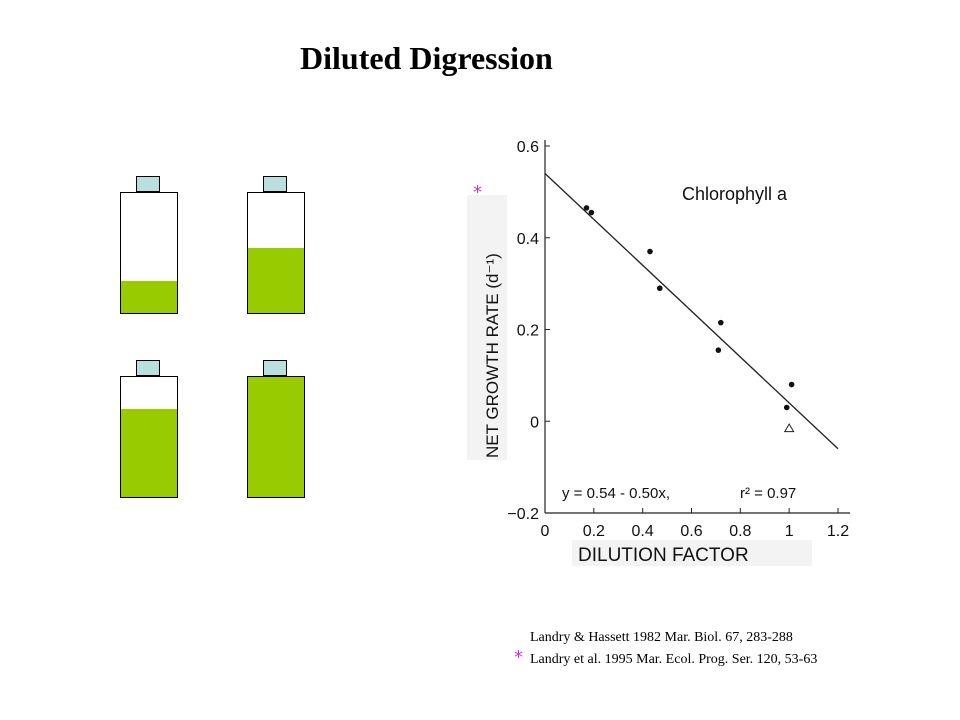  I want to click on y-tick-label: −0.2, so click(523, 514).